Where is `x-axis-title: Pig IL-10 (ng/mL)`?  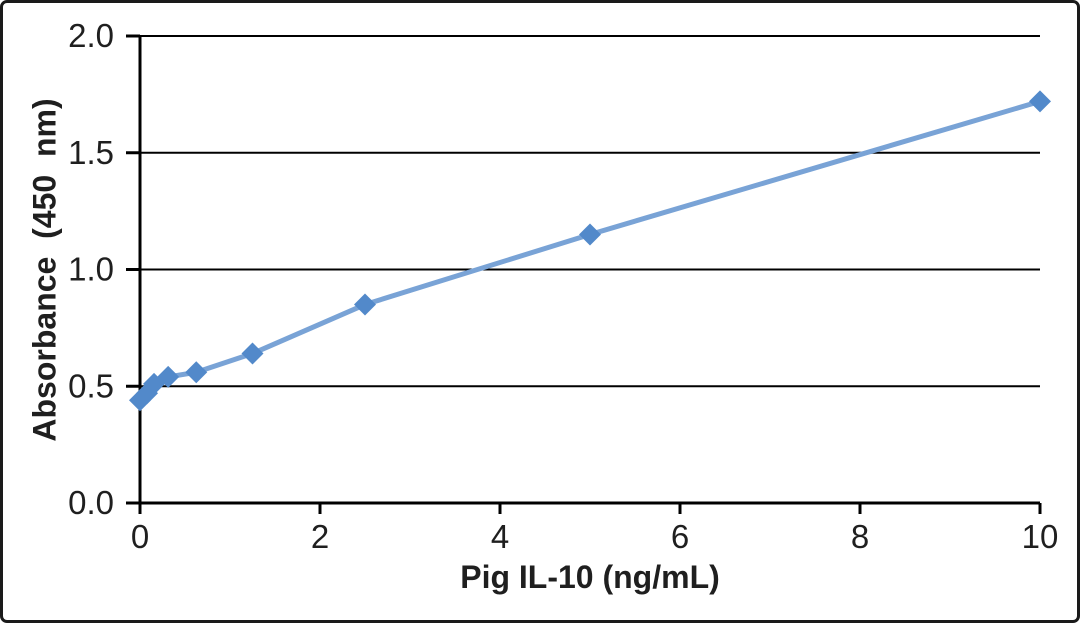
x-axis-title: Pig IL-10 (ng/mL) is located at coordinates (590, 577).